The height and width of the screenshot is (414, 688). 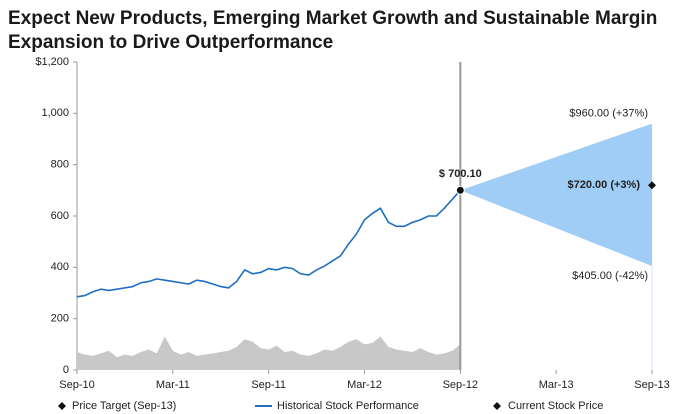 What do you see at coordinates (348, 406) in the screenshot?
I see `legend-label: Historical Stock Performance` at bounding box center [348, 406].